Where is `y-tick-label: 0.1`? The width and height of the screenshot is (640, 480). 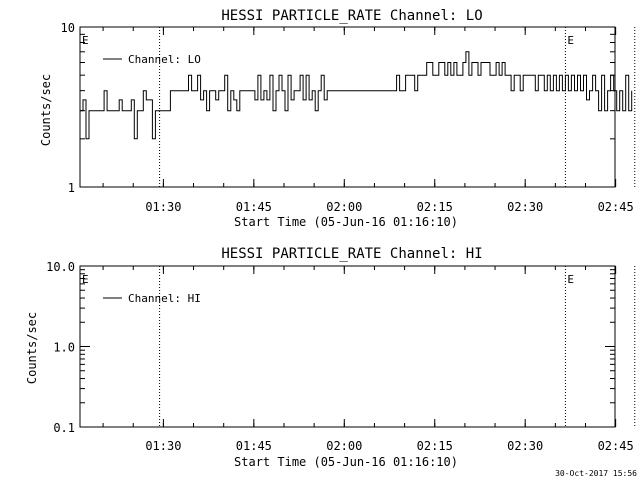
y-tick-label: 0.1 is located at coordinates (64, 428).